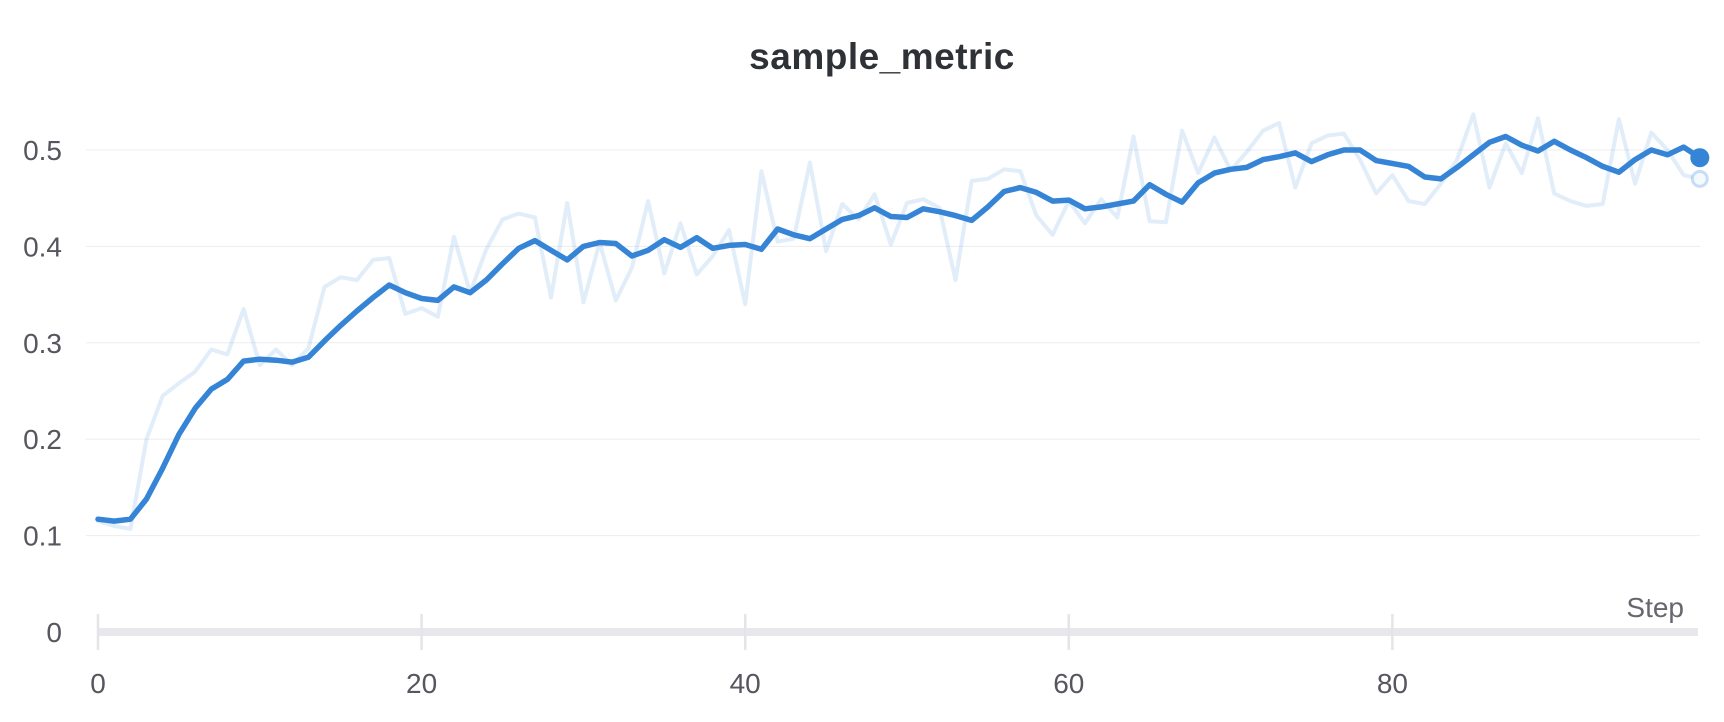 This screenshot has width=1724, height=722. Describe the element at coordinates (1699, 178) in the screenshot. I see `raw-endpoint-marker` at that location.